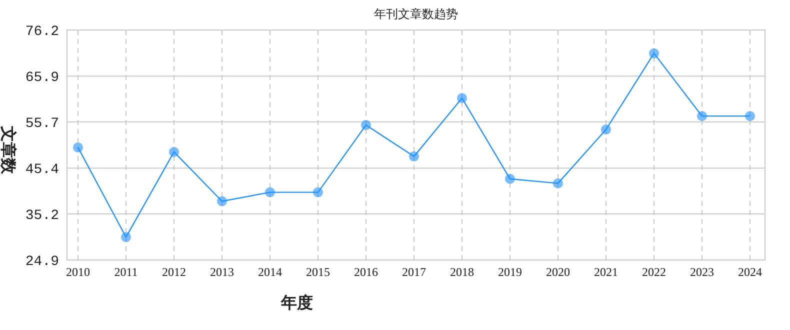  What do you see at coordinates (510, 272) in the screenshot?
I see `x-tick-label: 2019` at bounding box center [510, 272].